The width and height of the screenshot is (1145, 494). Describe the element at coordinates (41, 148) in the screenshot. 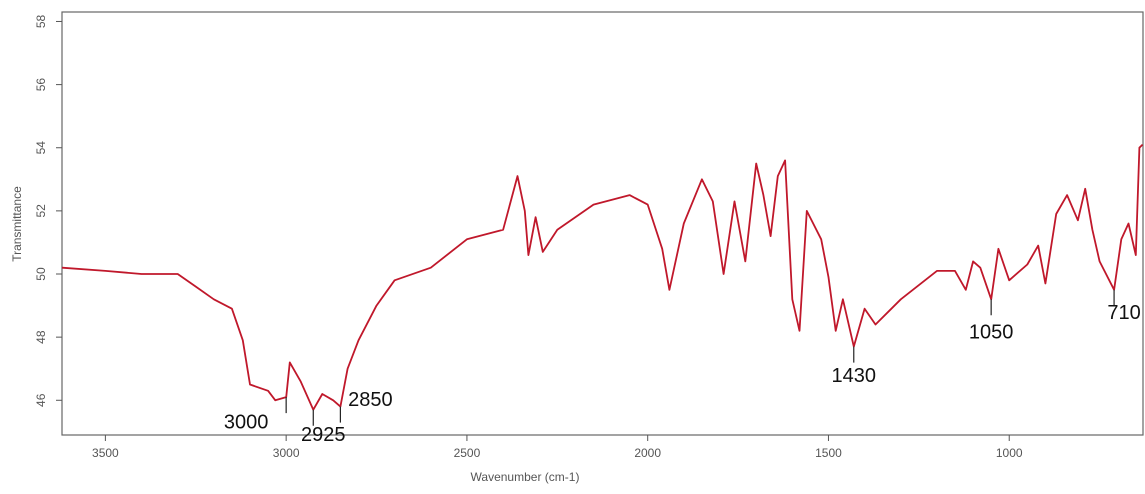

I see `y-tick-label: 54` at that location.